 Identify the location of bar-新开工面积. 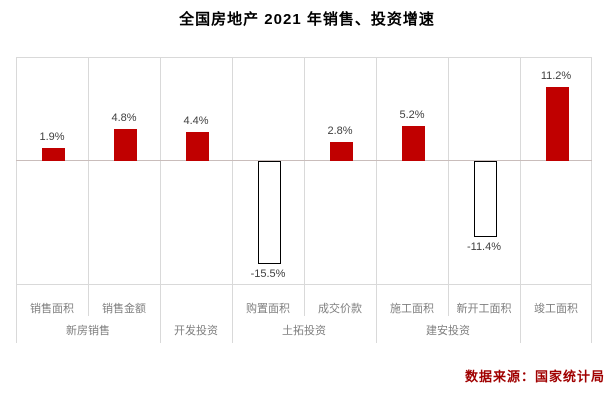
(485, 199).